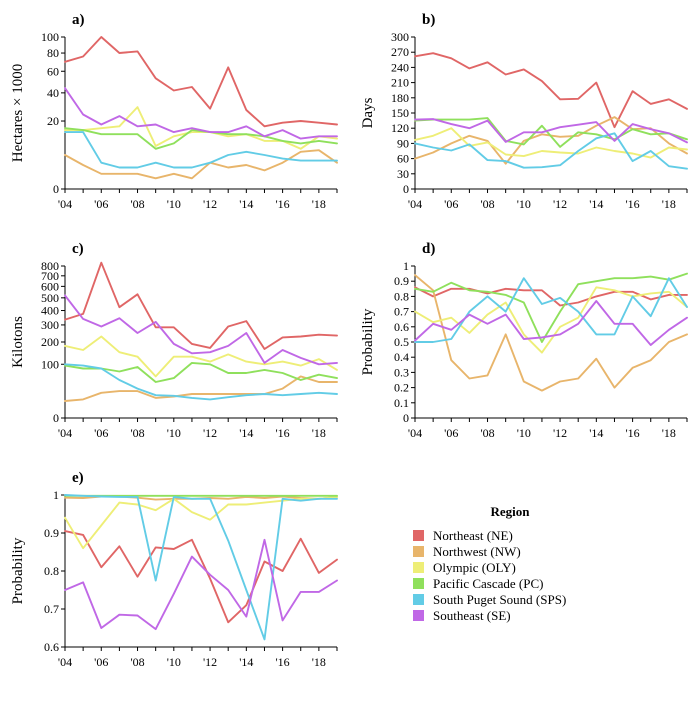 This screenshot has width=700, height=705. Describe the element at coordinates (50, 286) in the screenshot. I see `y-tick-label: 600` at that location.